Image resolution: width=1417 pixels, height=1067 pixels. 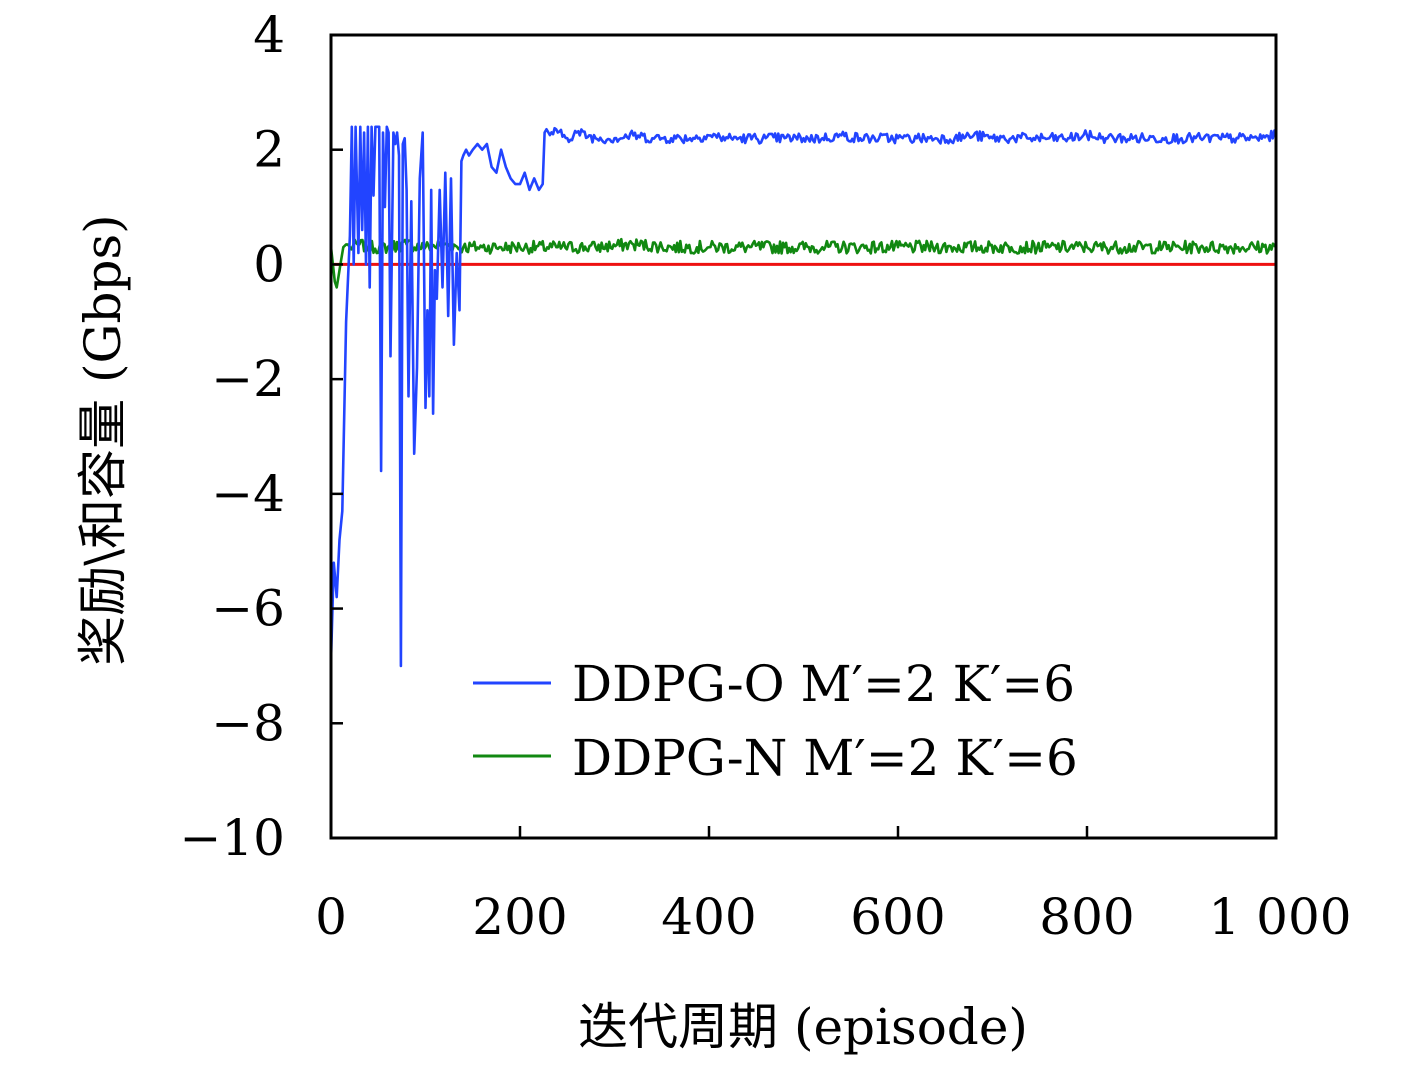 I want to click on y-tick-label: 0, so click(x=269, y=264).